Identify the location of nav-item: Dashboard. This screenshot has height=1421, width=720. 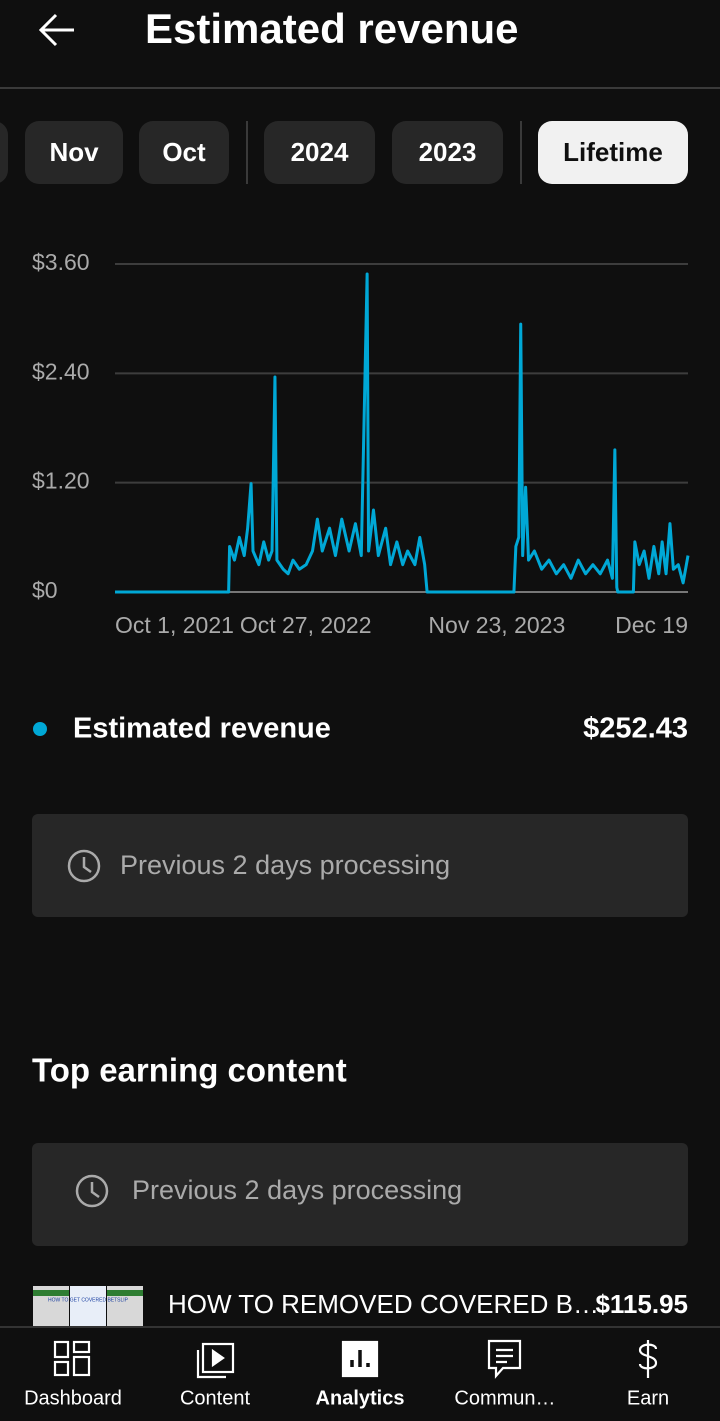
(73, 1398).